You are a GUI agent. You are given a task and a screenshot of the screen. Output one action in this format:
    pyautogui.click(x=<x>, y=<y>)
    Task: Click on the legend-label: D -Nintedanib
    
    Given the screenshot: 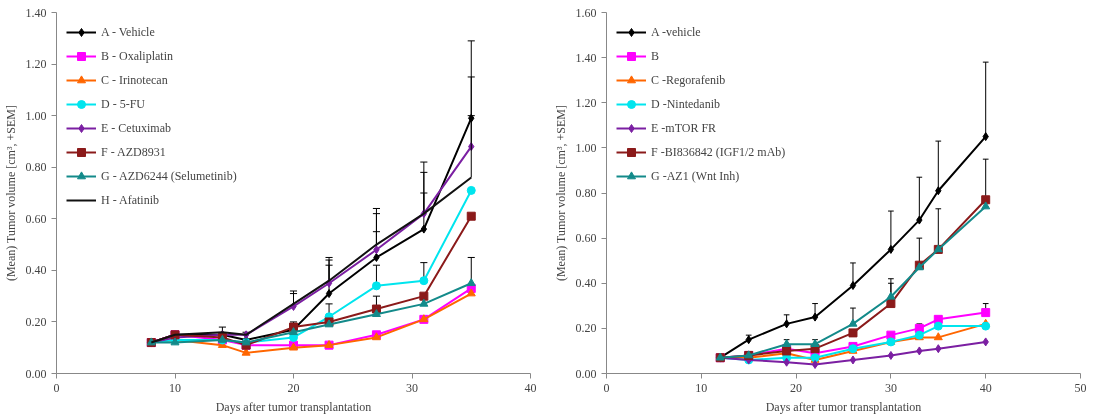 What is the action you would take?
    pyautogui.click(x=685, y=104)
    